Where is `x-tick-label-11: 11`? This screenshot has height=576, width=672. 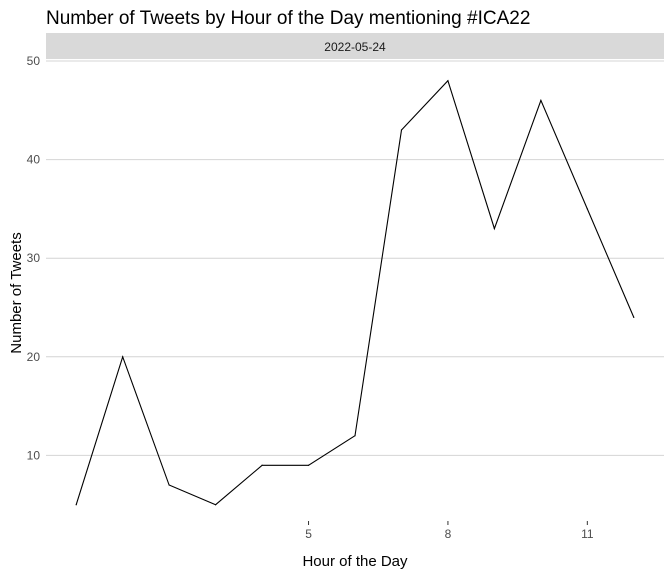
x-tick-label-11: 11 is located at coordinates (587, 534).